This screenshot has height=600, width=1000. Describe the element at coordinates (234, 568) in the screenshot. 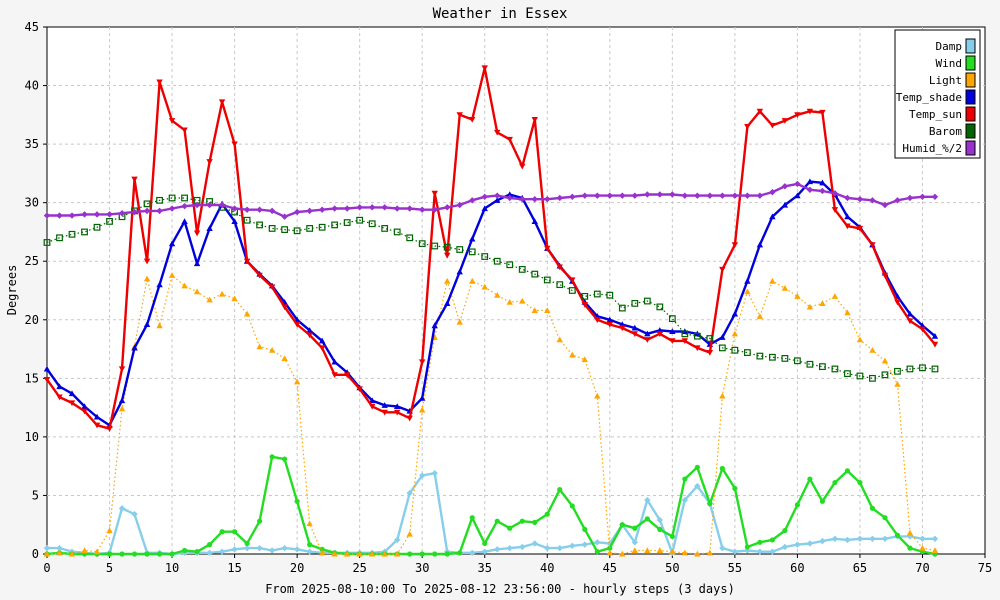

I see `x-tick-label: 15` at that location.